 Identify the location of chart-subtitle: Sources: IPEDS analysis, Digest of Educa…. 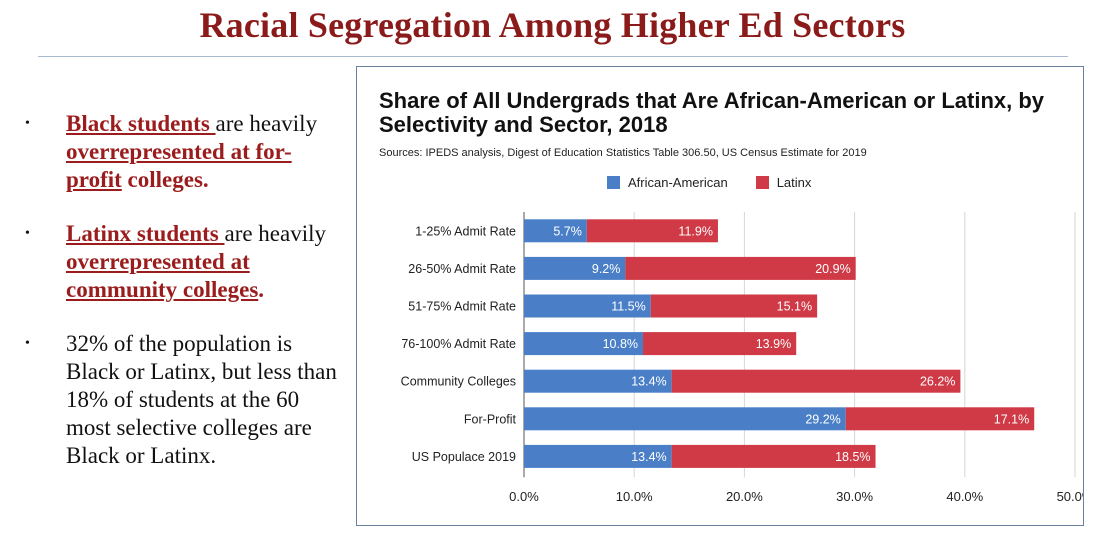
(623, 153).